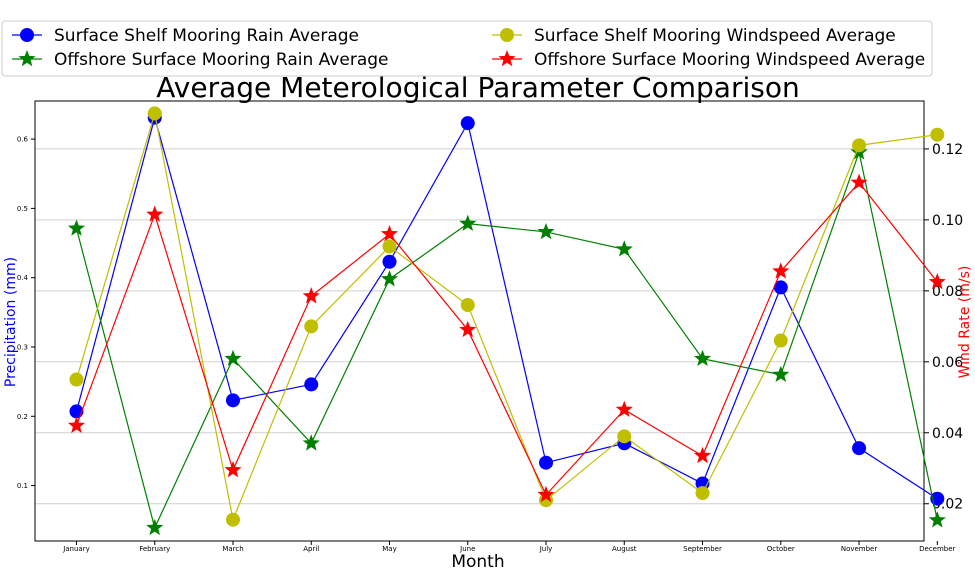 Image resolution: width=975 pixels, height=574 pixels. Describe the element at coordinates (22, 209) in the screenshot. I see `y-left-tick-label: 0.5` at that location.